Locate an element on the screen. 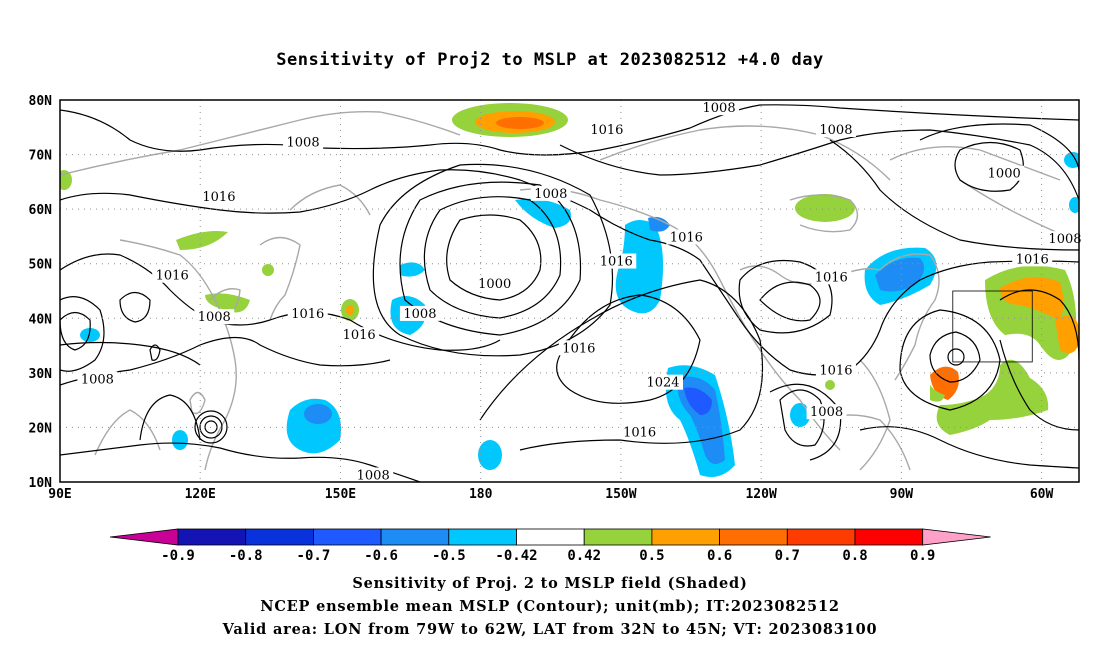 Image resolution: width=1100 pixels, height=650 pixels. contour-label: 1024 is located at coordinates (662, 383).